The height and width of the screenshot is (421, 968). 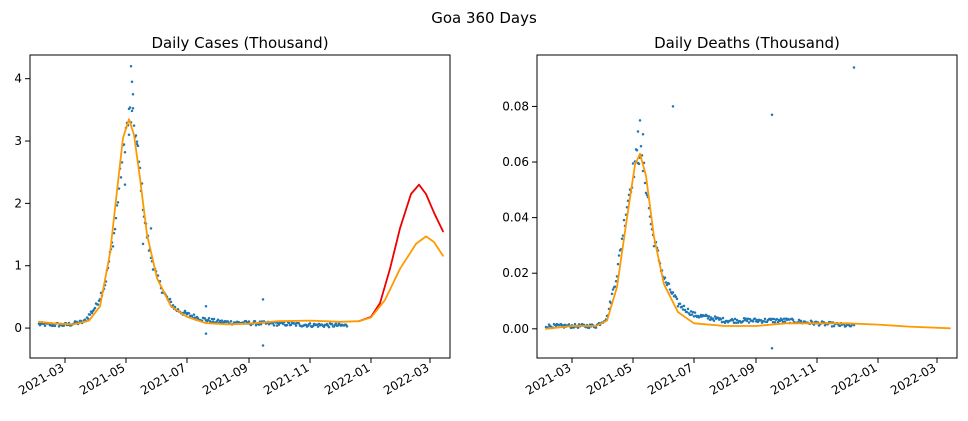 I want to click on x-tick-label: 2021-09, so click(x=732, y=378).